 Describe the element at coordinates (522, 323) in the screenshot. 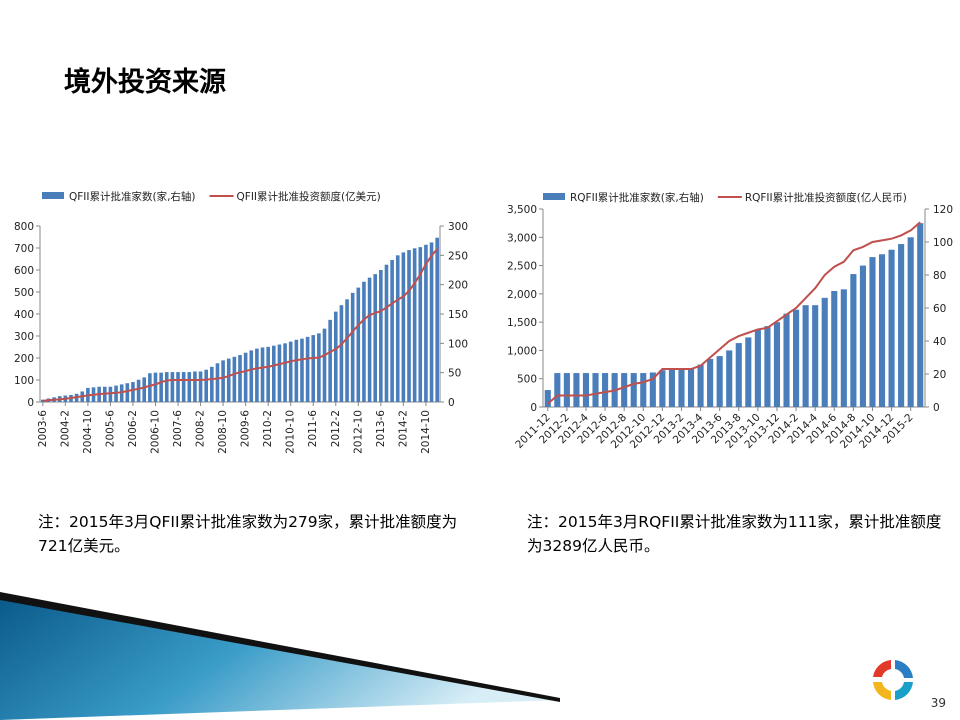

I see `y-tick-label: 1,500` at that location.